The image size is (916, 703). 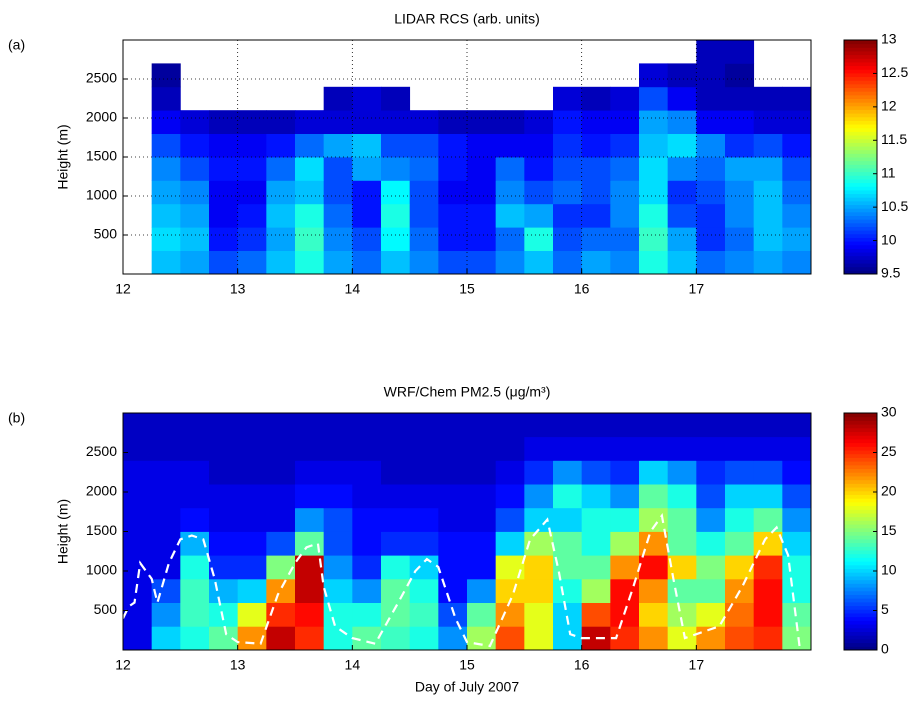 What do you see at coordinates (16, 45) in the screenshot?
I see `panel-label: (a)` at bounding box center [16, 45].